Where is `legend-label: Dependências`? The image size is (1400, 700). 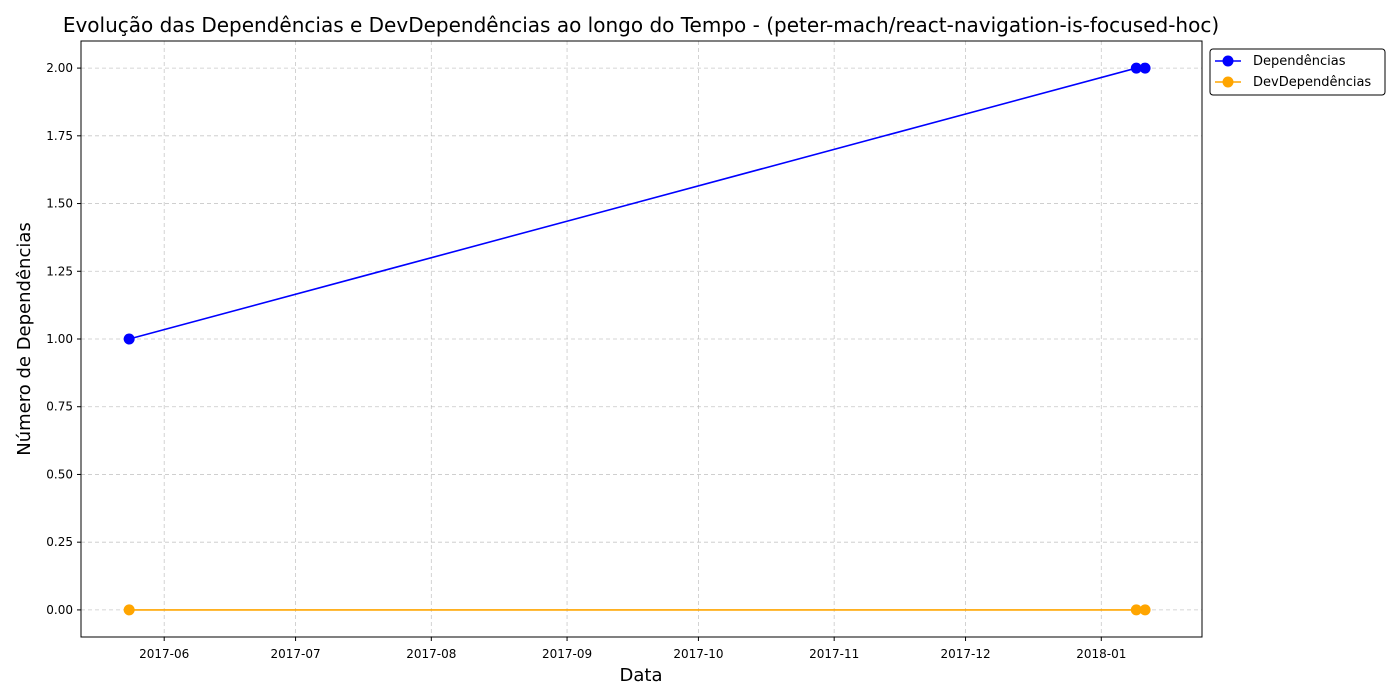
legend-label: Dependências is located at coordinates (1299, 61).